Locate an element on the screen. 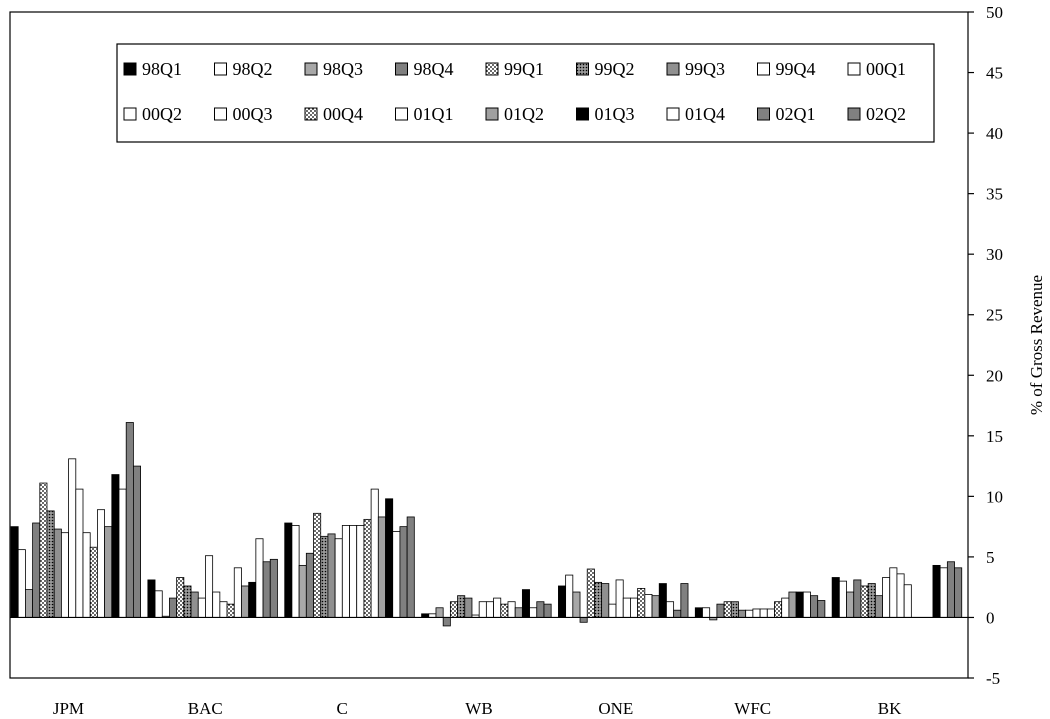  bar-wb-01q3 is located at coordinates (525, 603).